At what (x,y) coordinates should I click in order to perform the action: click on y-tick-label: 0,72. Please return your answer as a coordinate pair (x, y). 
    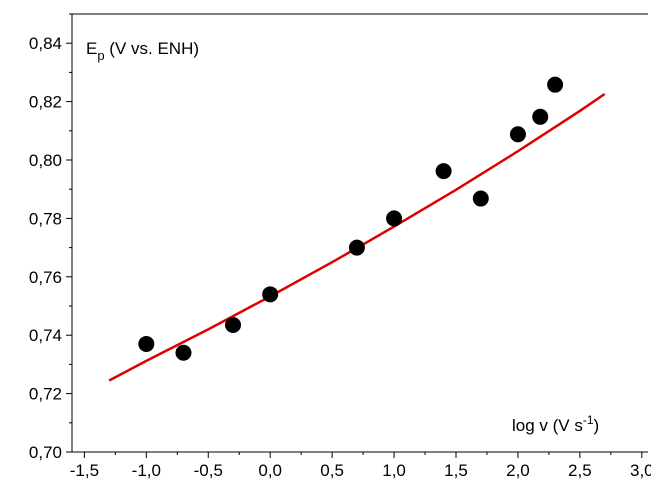
    Looking at the image, I should click on (45, 394).